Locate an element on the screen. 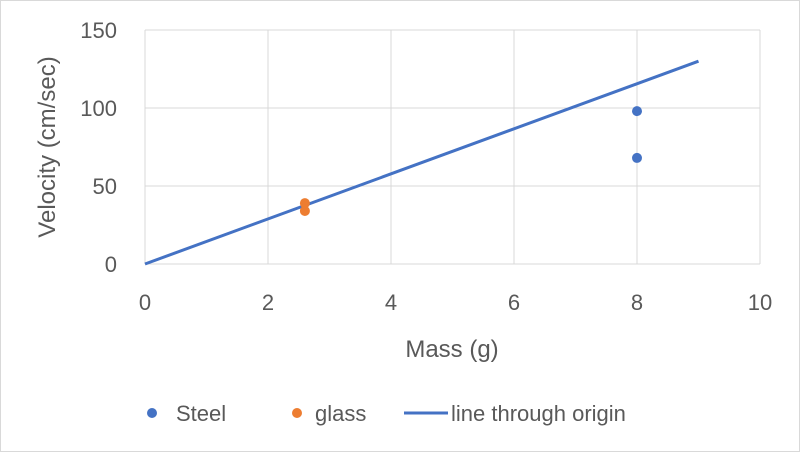  y-tick-label: 50 is located at coordinates (105, 186).